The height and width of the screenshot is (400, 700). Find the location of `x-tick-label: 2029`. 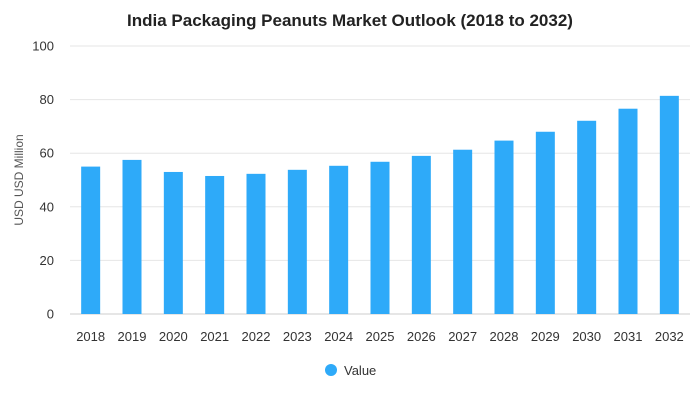

x-tick-label: 2029 is located at coordinates (545, 336).